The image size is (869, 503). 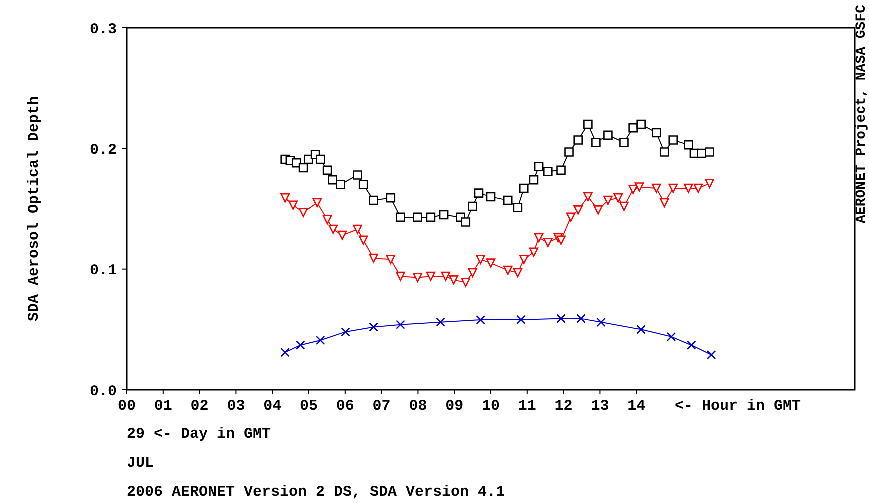 What do you see at coordinates (273, 406) in the screenshot?
I see `x-tick-label: 04` at bounding box center [273, 406].